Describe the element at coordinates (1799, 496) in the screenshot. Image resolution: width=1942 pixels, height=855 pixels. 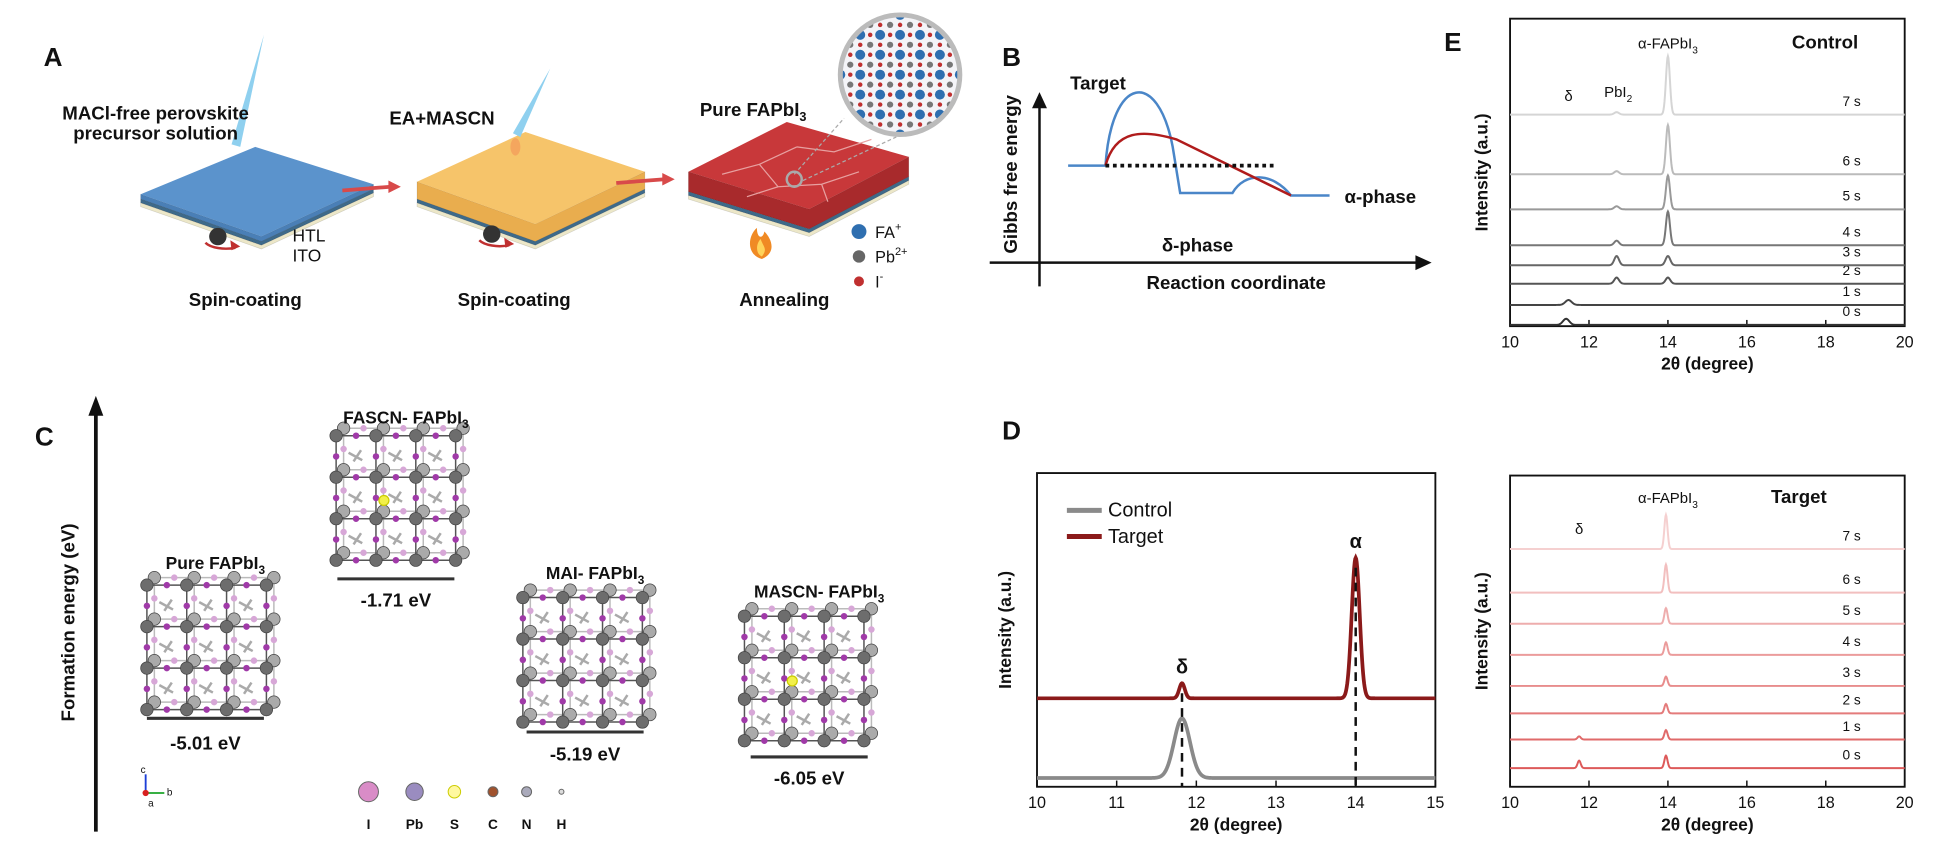
I see `chart-title: Target` at that location.